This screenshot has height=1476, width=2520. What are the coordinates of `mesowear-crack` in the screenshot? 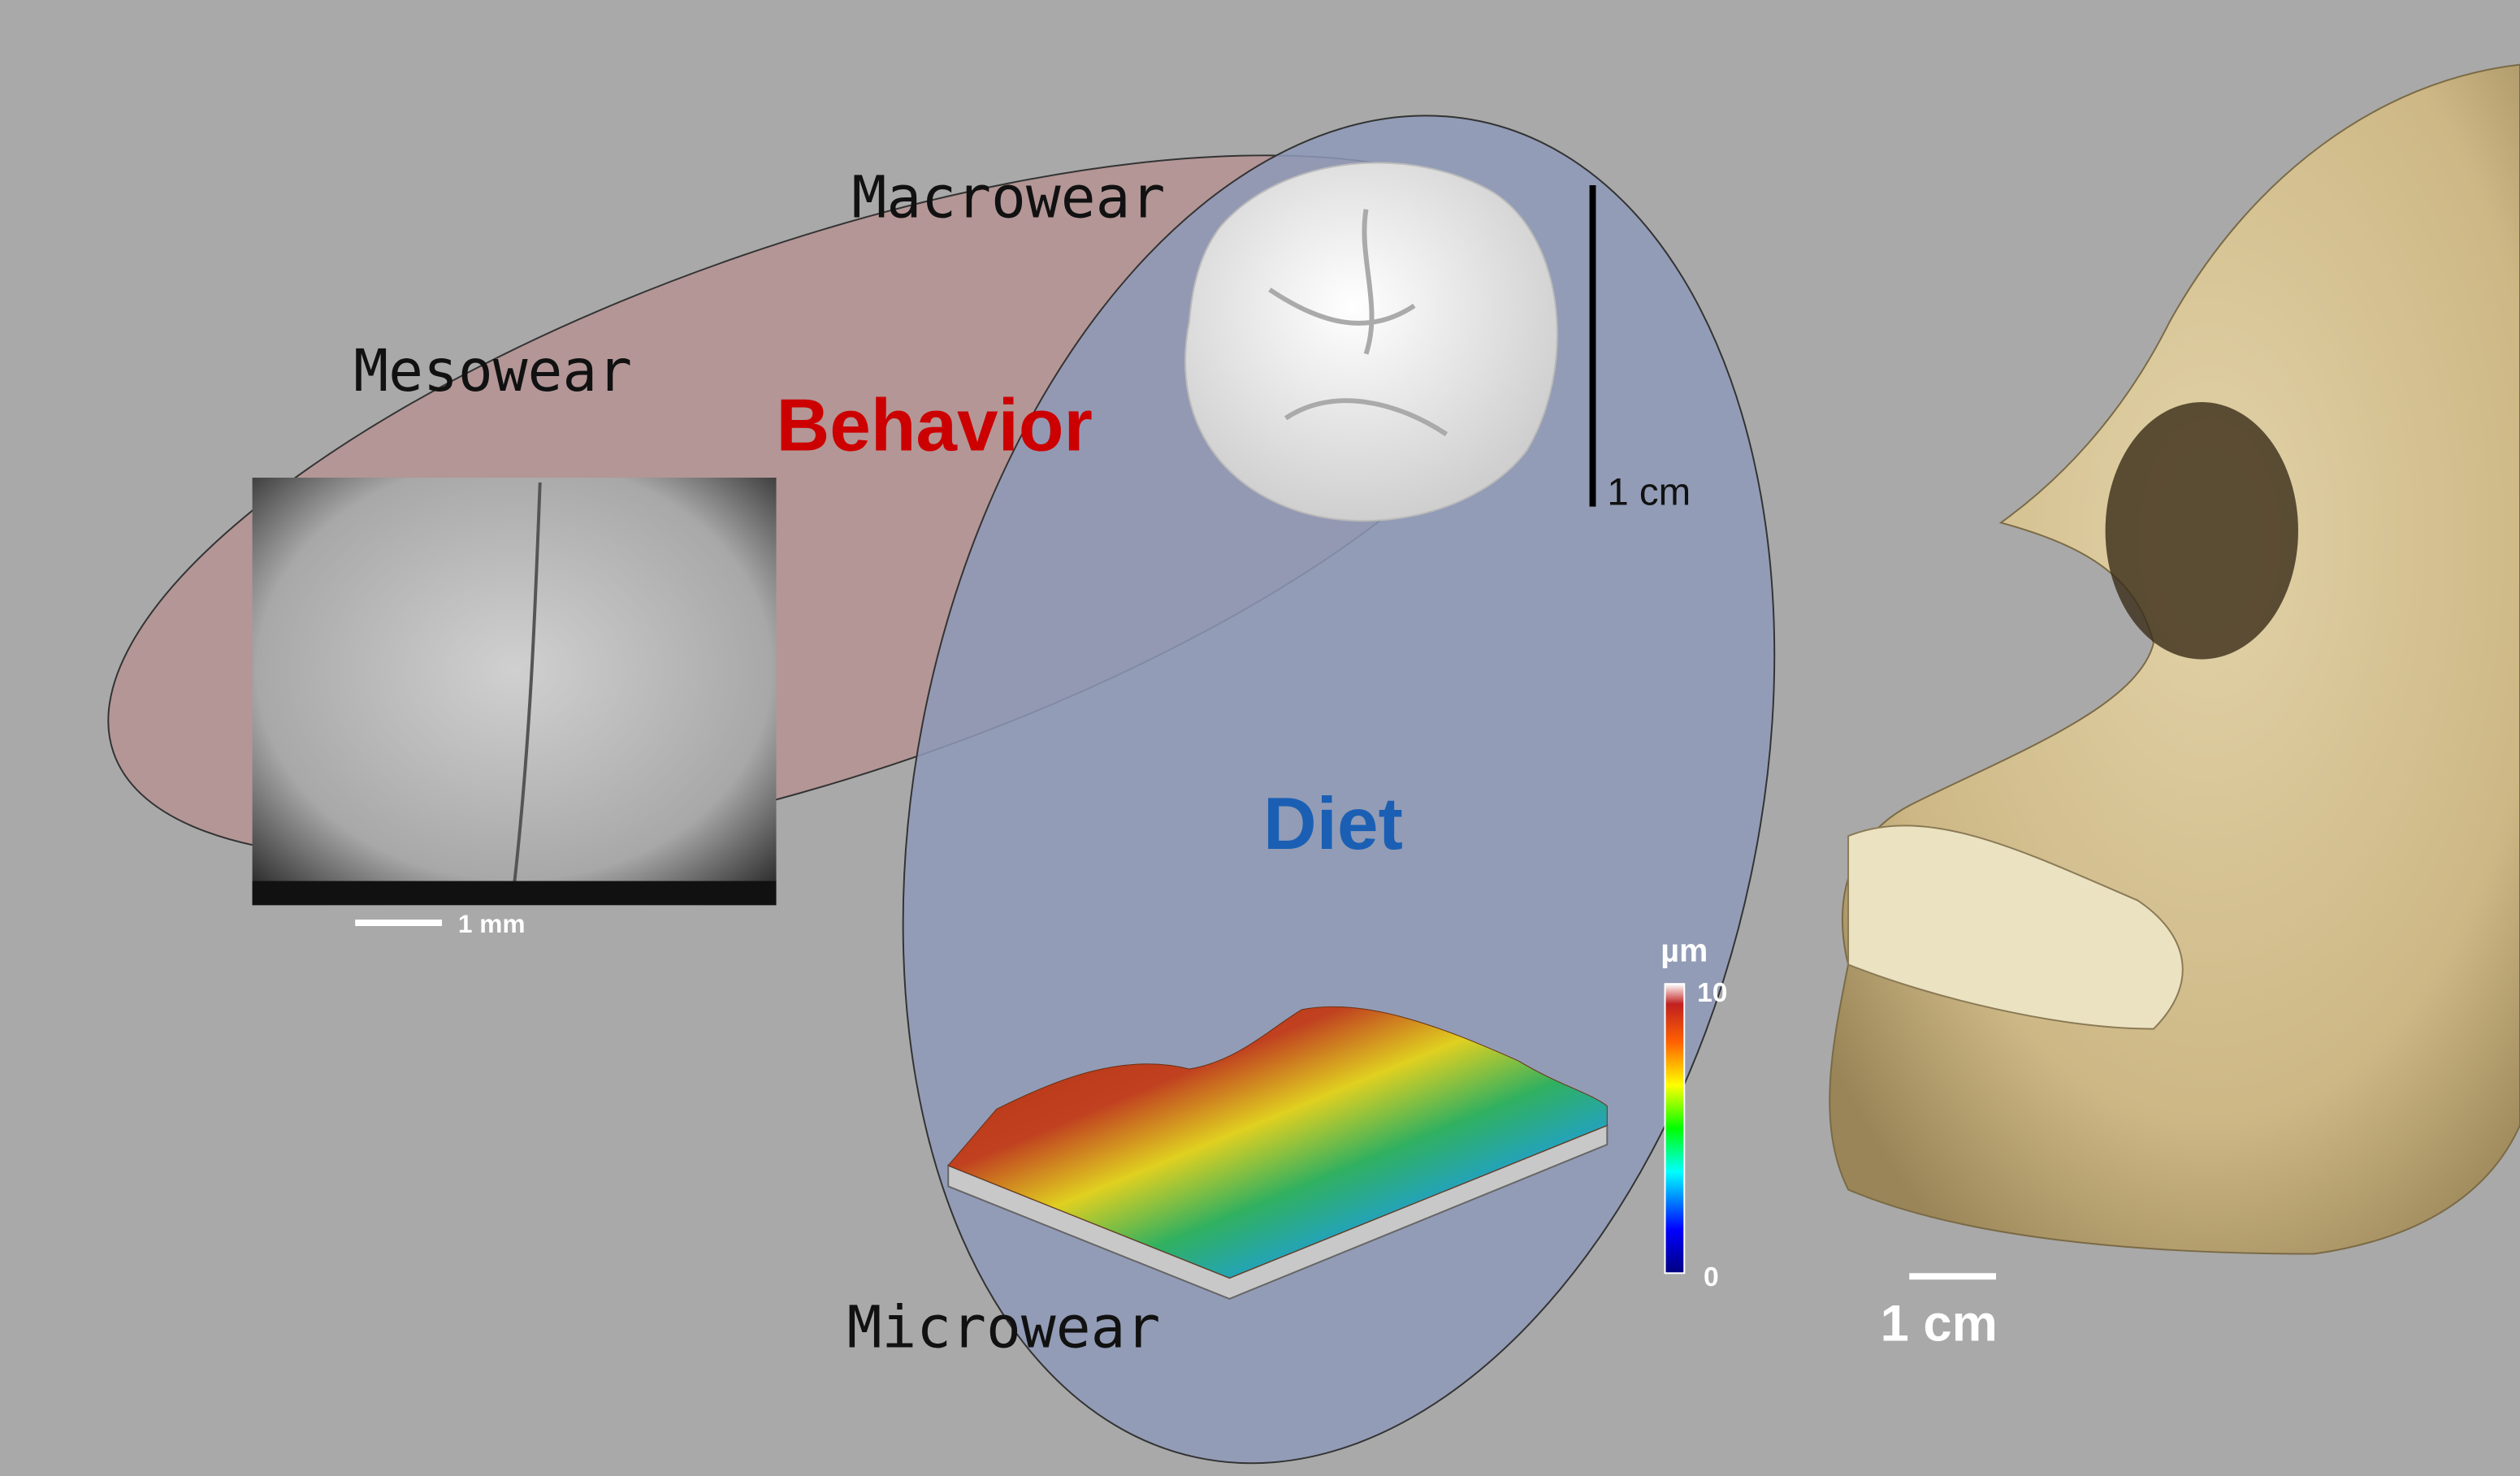 It's located at (527, 684).